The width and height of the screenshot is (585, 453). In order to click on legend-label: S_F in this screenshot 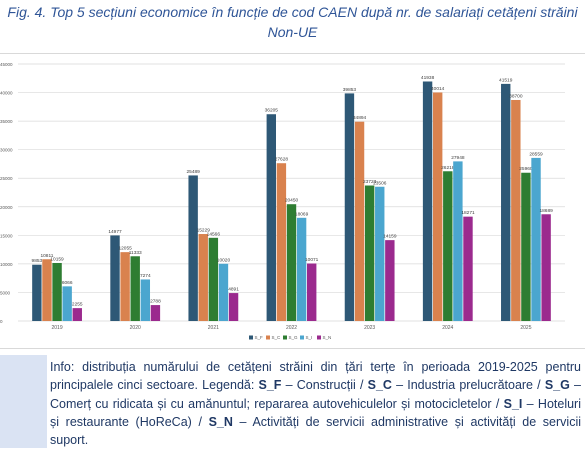, I will do `click(259, 337)`.